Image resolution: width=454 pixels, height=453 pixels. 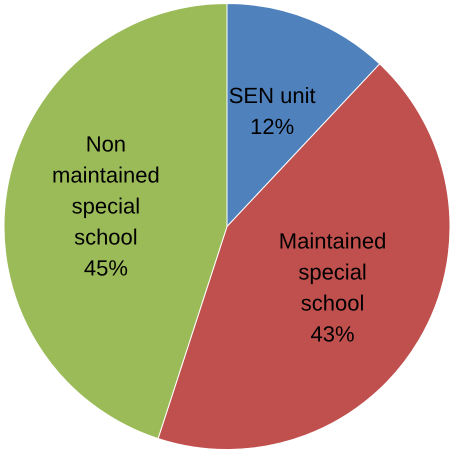 What do you see at coordinates (106, 267) in the screenshot?
I see `data-label: 45%` at bounding box center [106, 267].